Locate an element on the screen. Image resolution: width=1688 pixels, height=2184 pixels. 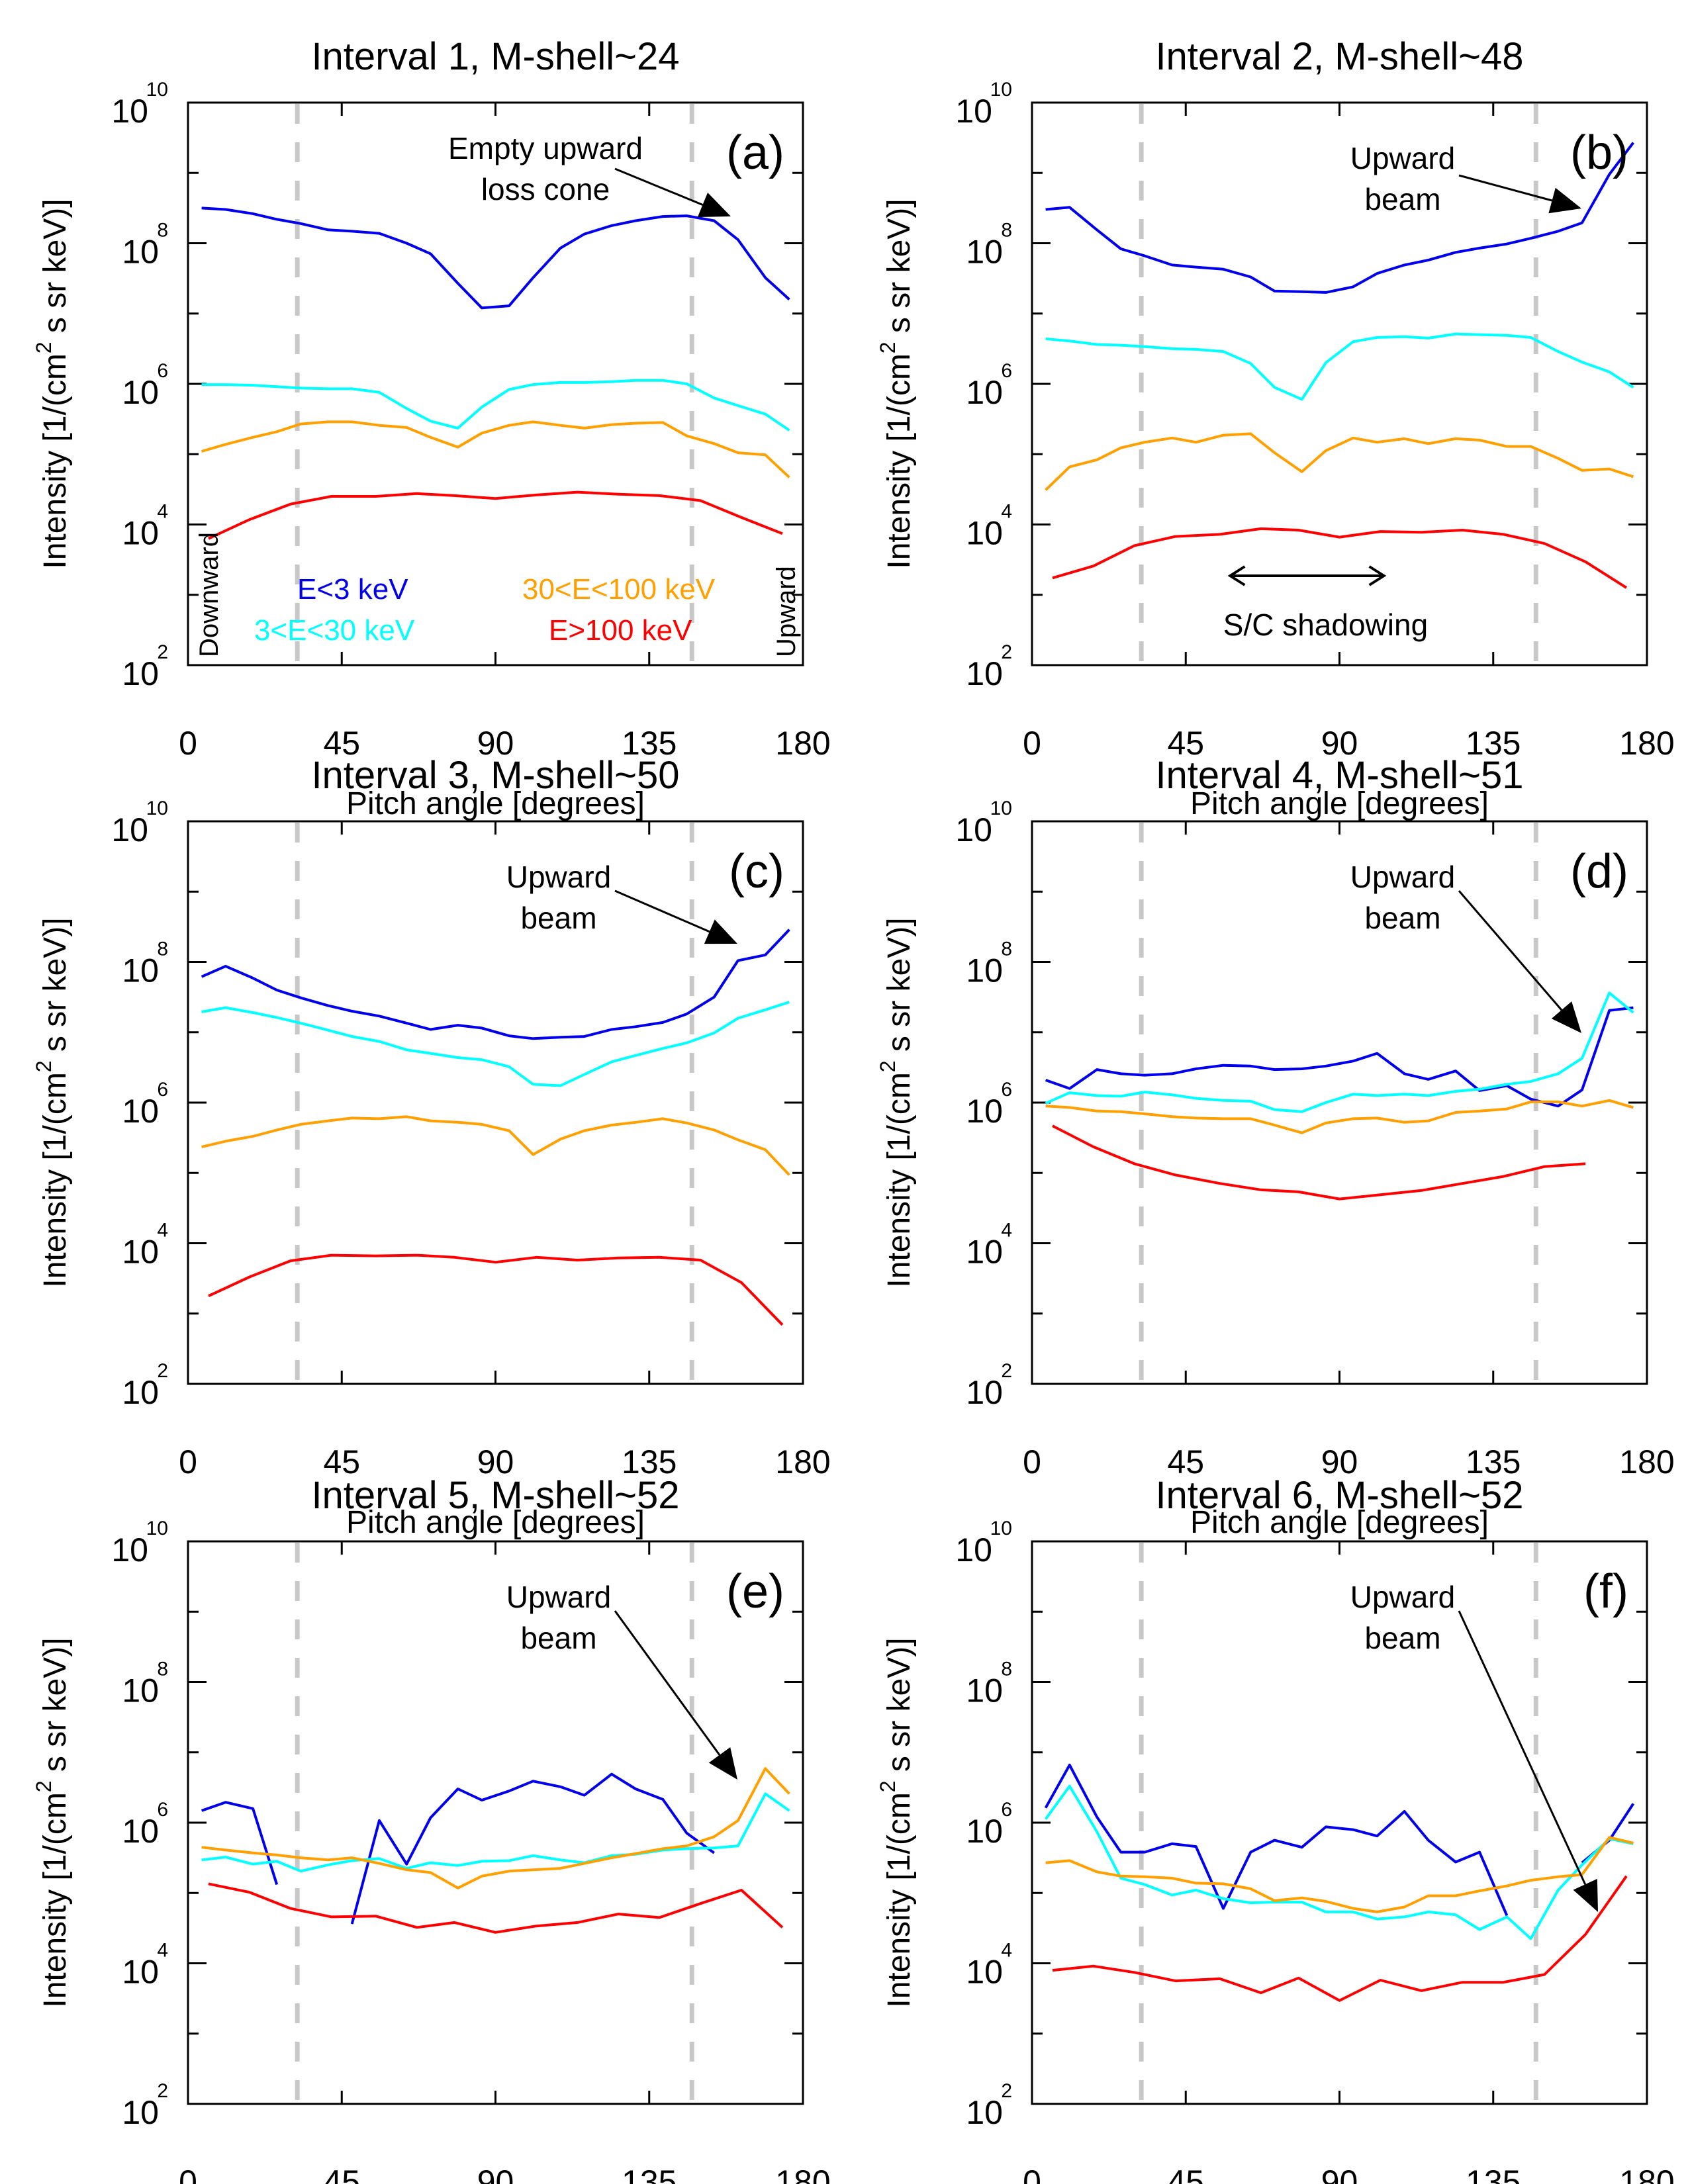
arrowhead-left-icon is located at coordinates (1236, 575).